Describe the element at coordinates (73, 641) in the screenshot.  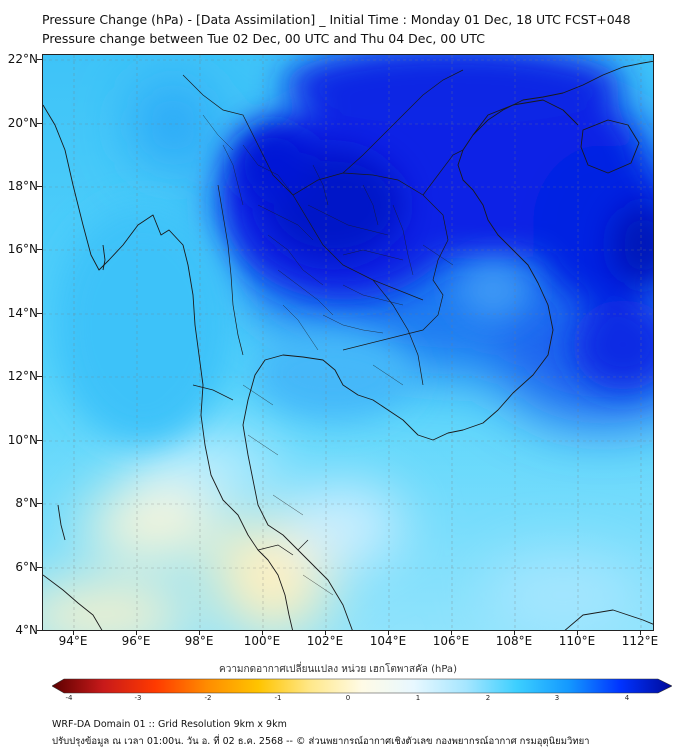
I see `lon-label-94e: 94°E` at that location.